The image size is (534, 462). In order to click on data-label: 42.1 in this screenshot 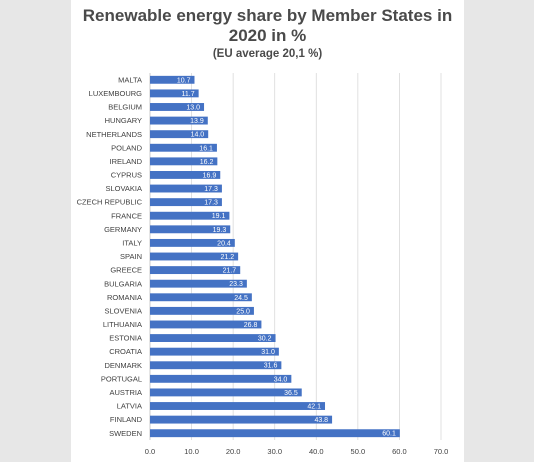, I will do `click(314, 407)`.